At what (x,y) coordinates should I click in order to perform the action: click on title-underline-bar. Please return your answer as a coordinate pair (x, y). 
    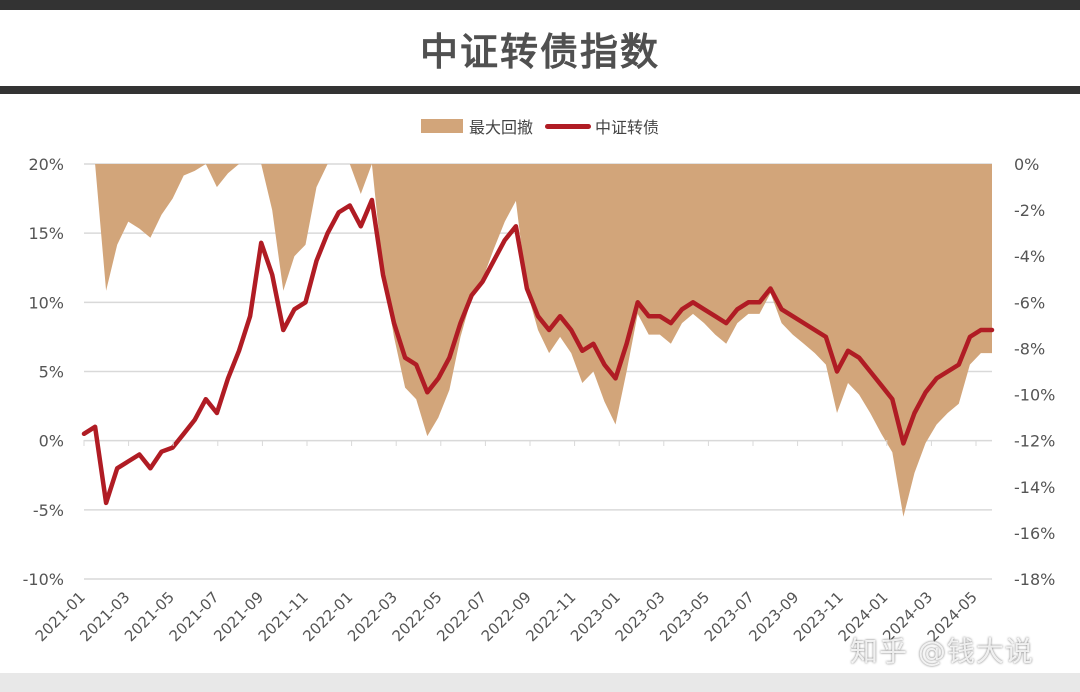
    Looking at the image, I should click on (540, 90).